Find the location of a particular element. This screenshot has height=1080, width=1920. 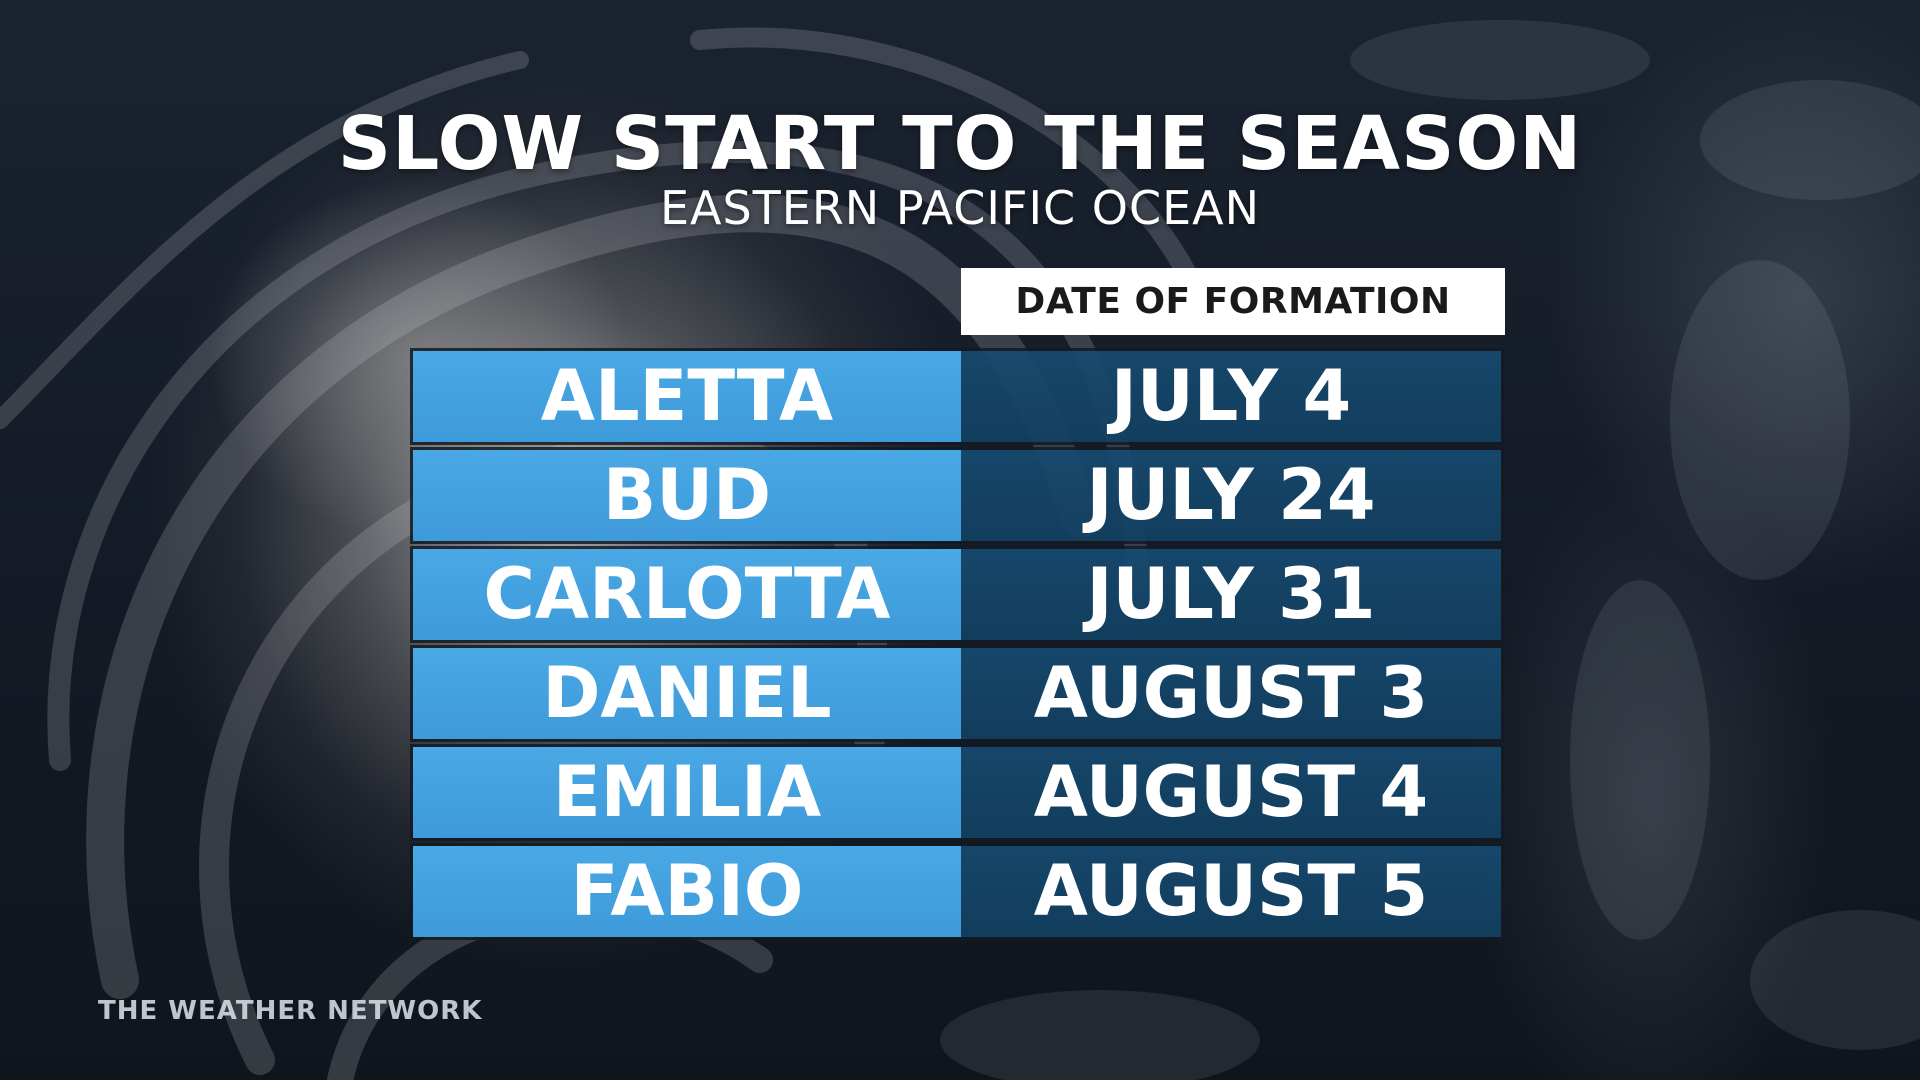

formation-date-cell: JULY 24 is located at coordinates (1231, 495).